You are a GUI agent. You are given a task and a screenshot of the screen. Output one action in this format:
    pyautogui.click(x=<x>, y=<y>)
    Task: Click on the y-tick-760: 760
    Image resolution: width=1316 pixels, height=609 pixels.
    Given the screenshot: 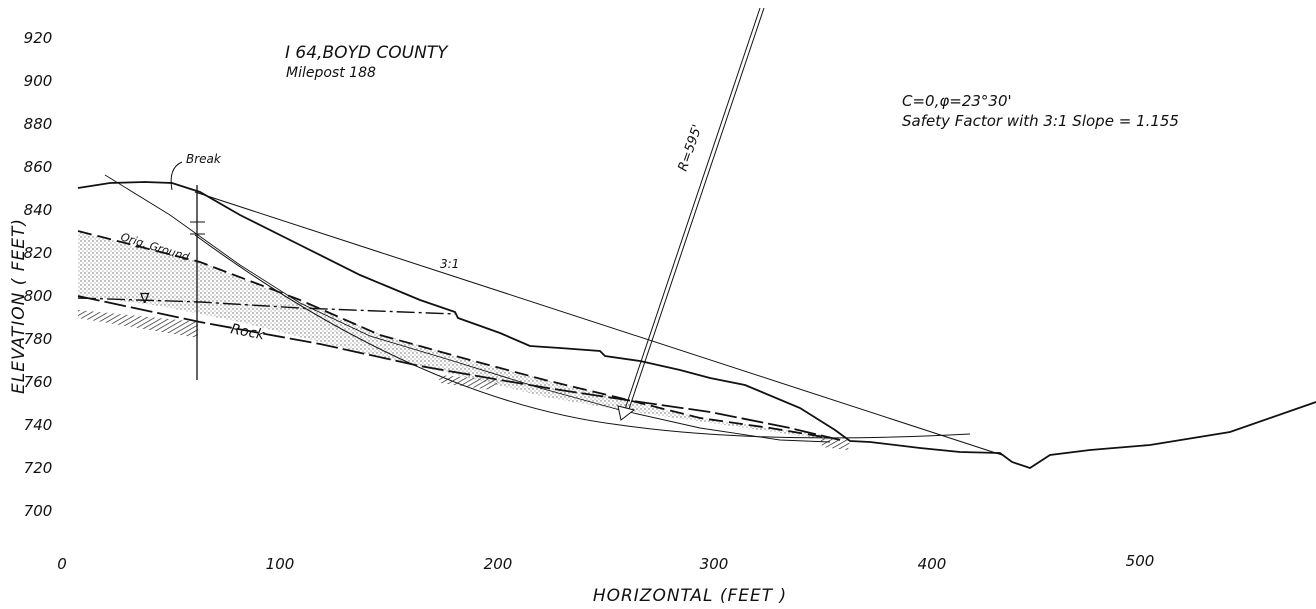 What is the action you would take?
    pyautogui.click(x=38, y=382)
    